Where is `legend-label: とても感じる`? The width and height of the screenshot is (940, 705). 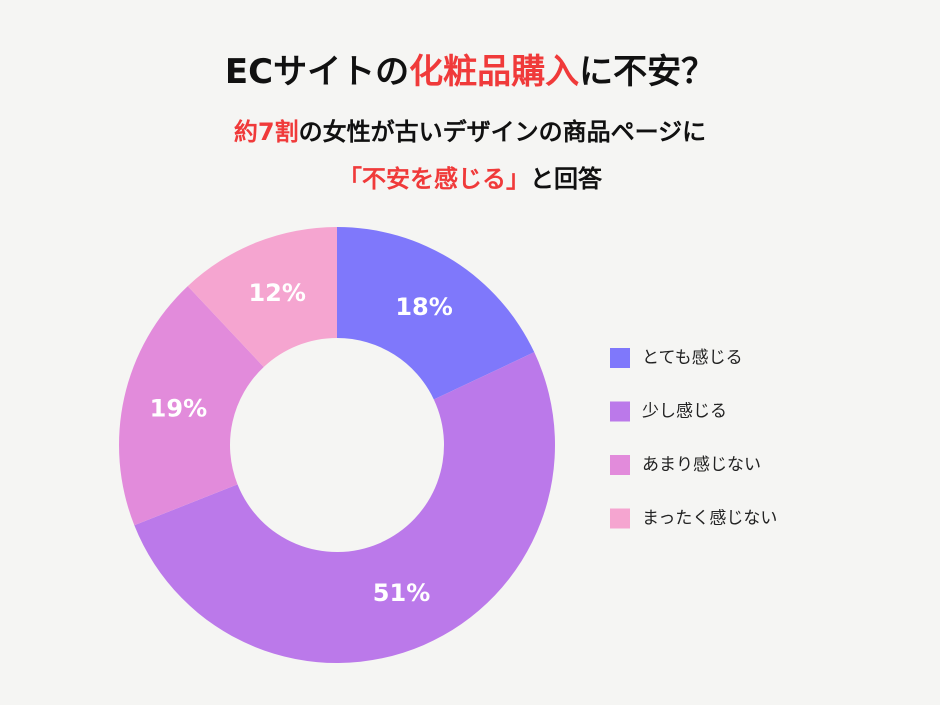
legend-label: とても感じる is located at coordinates (692, 358).